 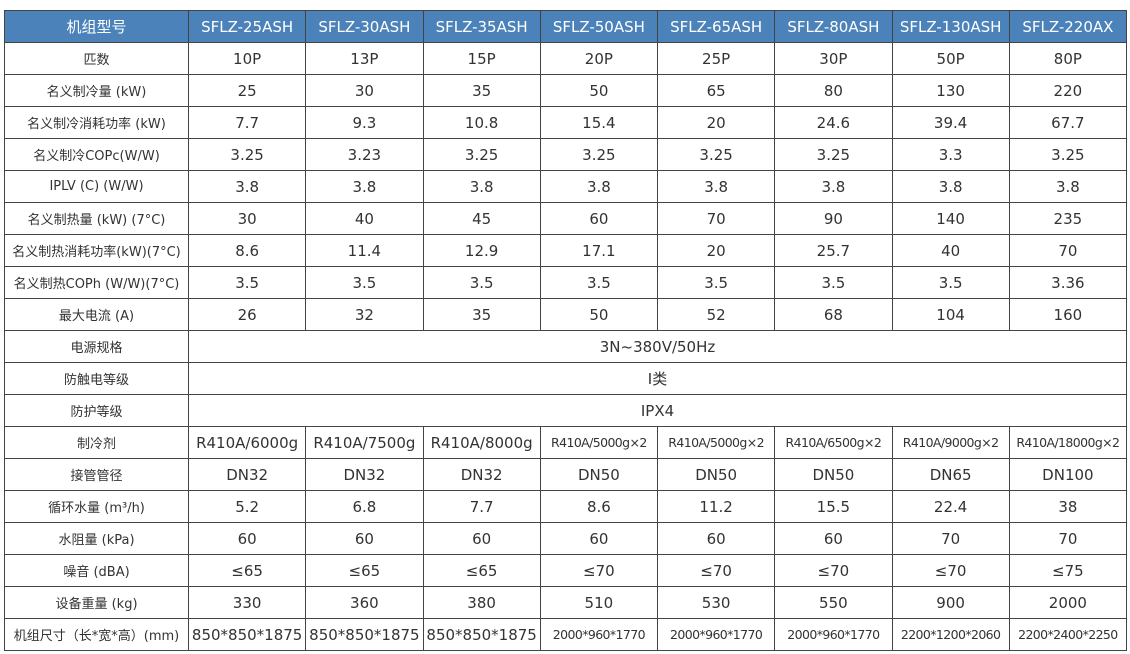 I want to click on table-row: 循环水量 (m³/h) 5.2 6.8 7.7 8.6 11.2 15.5 22.4 38, so click(x=566, y=506).